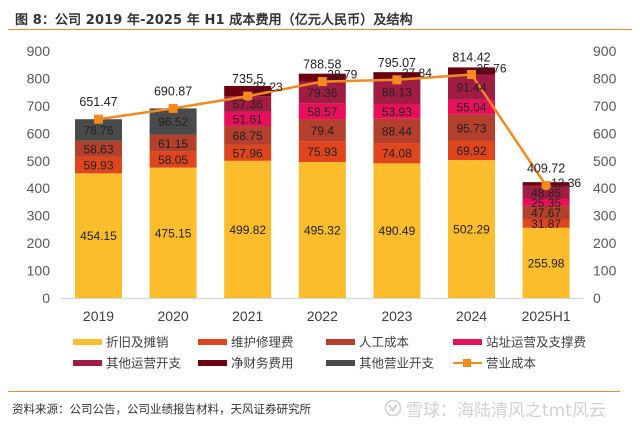  I want to click on bar-value-label: 74.08, so click(397, 154).